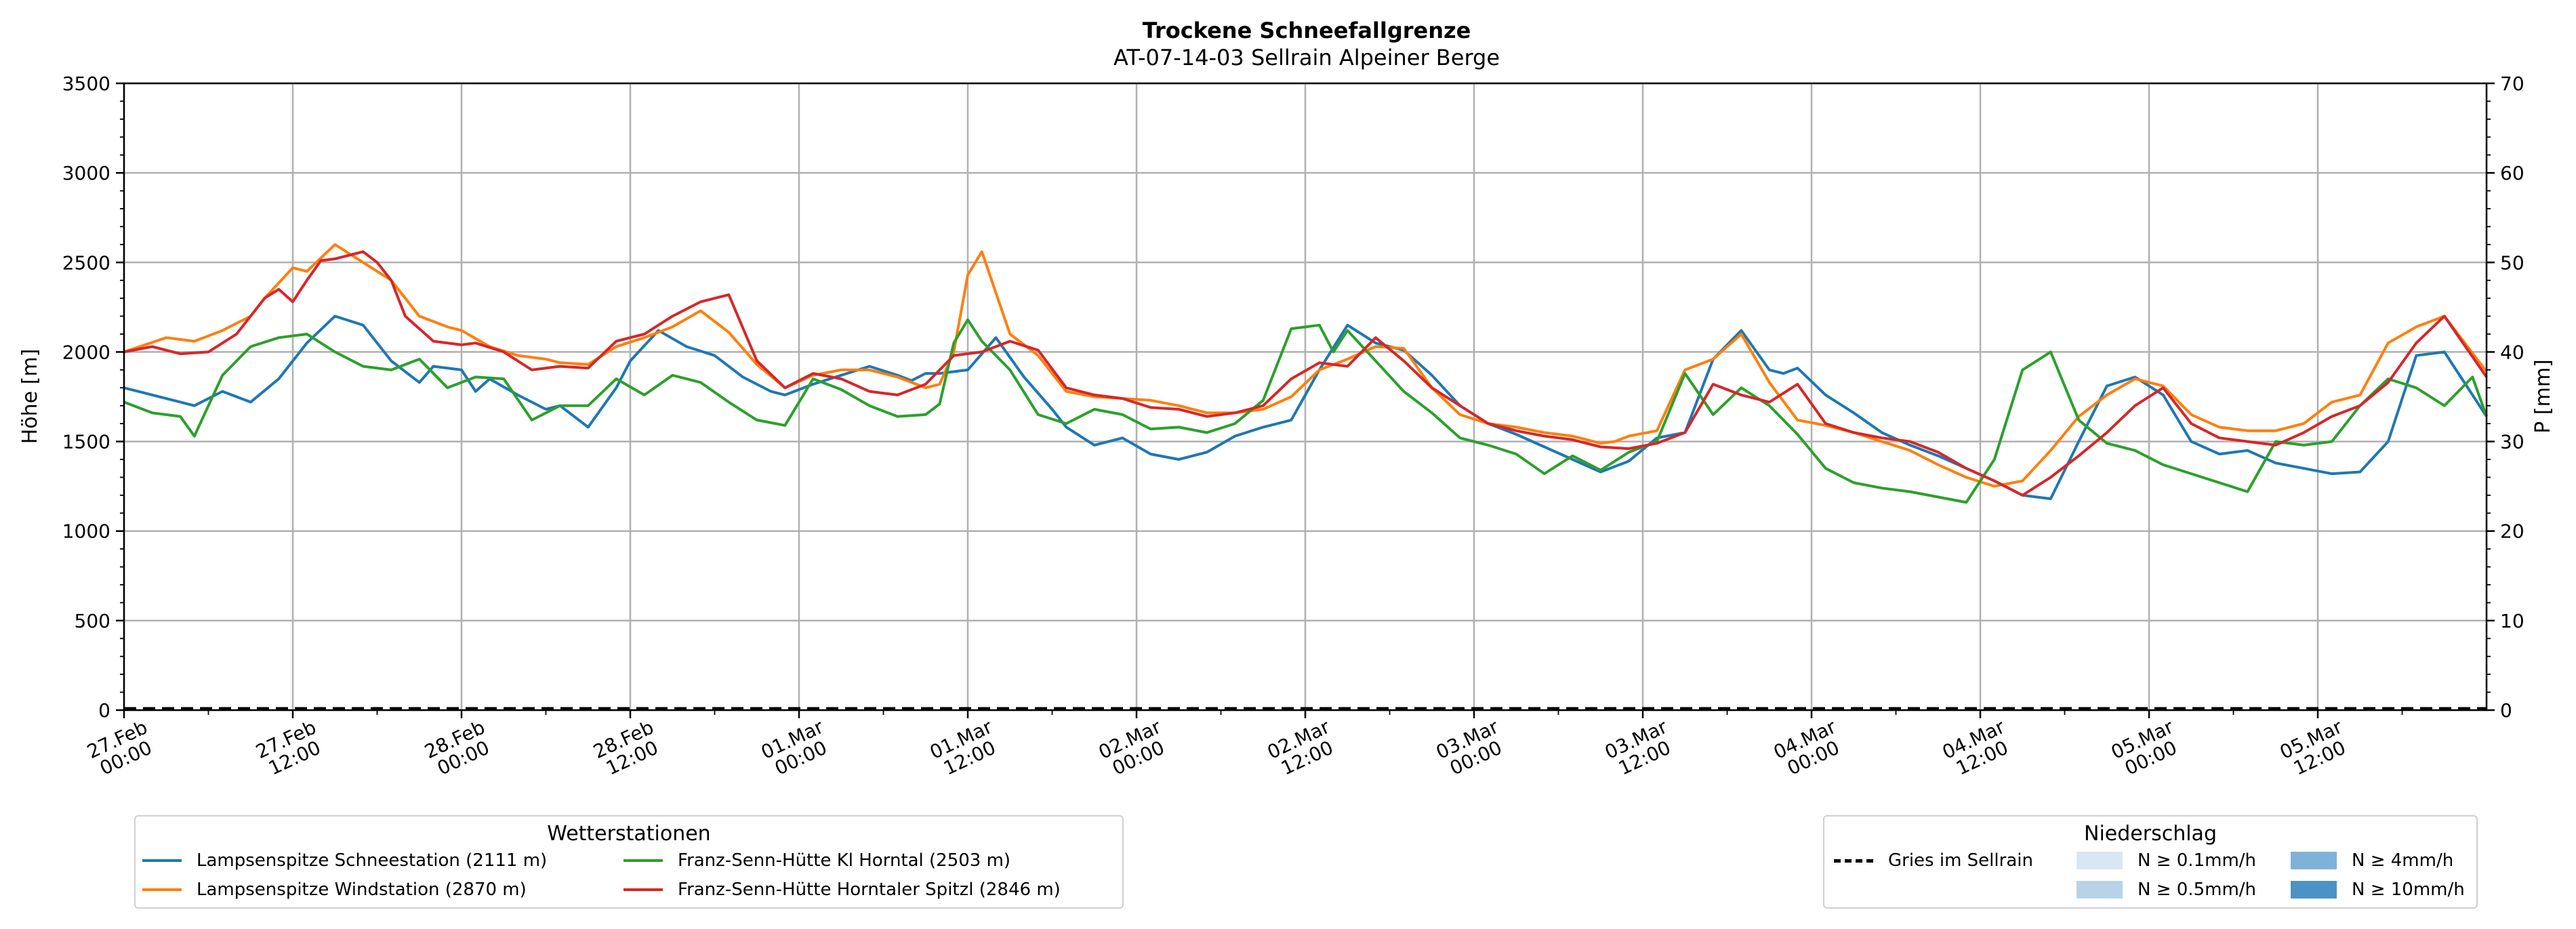 The image size is (2576, 929). I want to click on legend-entry-precip-bin-1: N ≥ 0.1mm/h, so click(2166, 860).